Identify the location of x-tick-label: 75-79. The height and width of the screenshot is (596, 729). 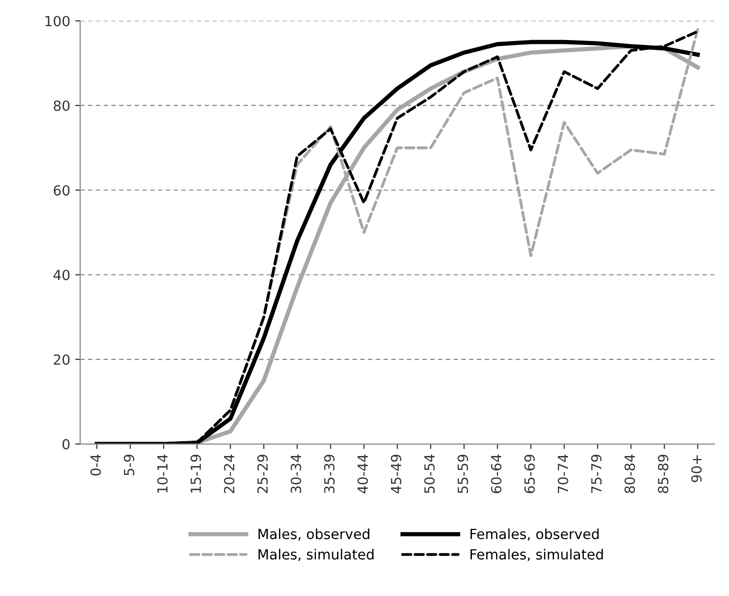
(596, 473).